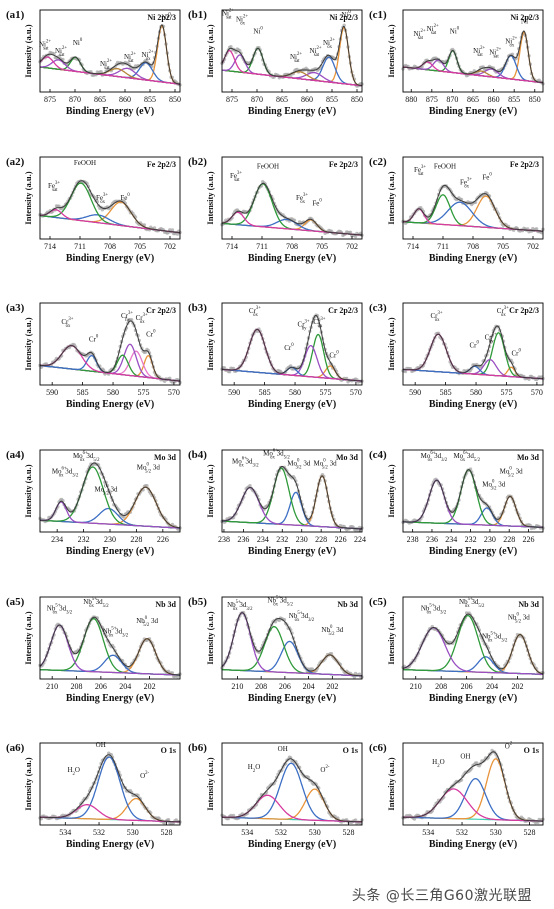 The image size is (554, 909). I want to click on x-tick-label: 530, so click(315, 832).